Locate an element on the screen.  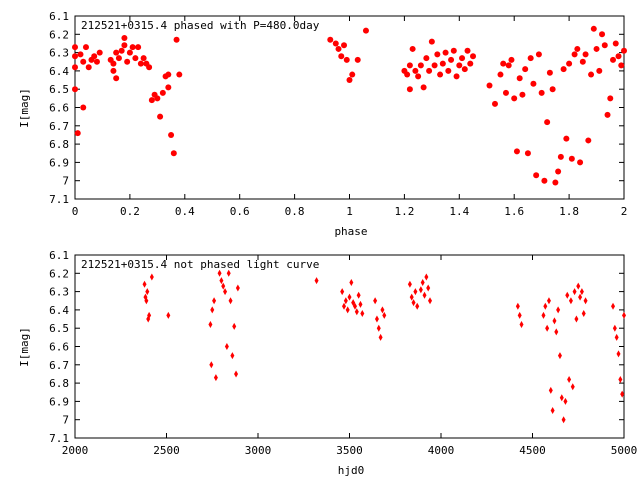
x-tick-label: 4000 is located at coordinates (441, 450).